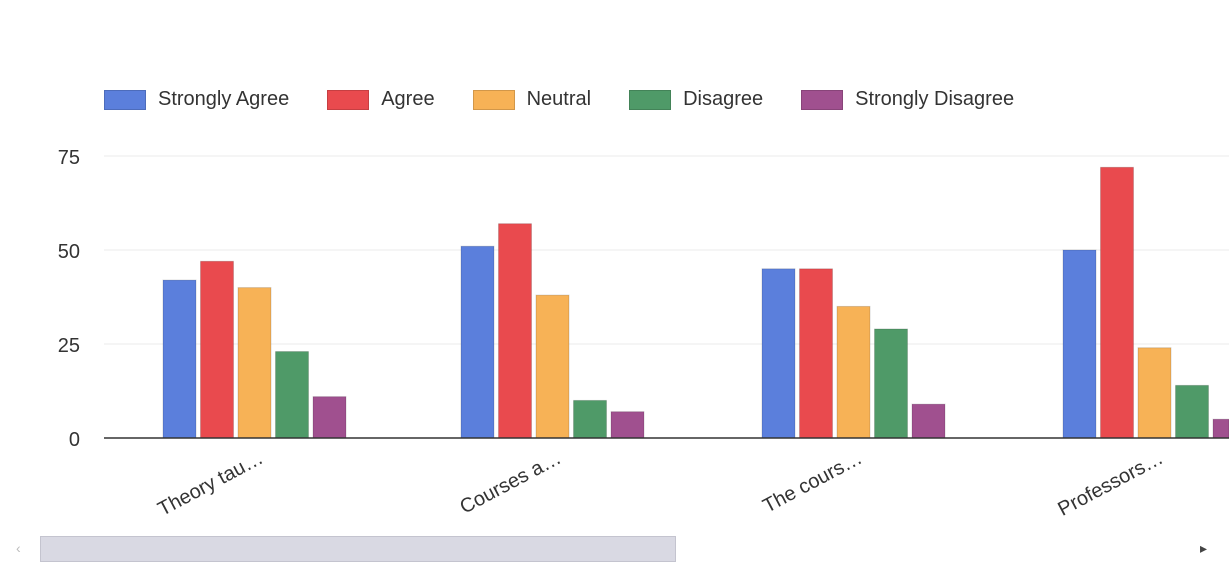  What do you see at coordinates (69, 158) in the screenshot?
I see `y-tick-label: 75` at bounding box center [69, 158].